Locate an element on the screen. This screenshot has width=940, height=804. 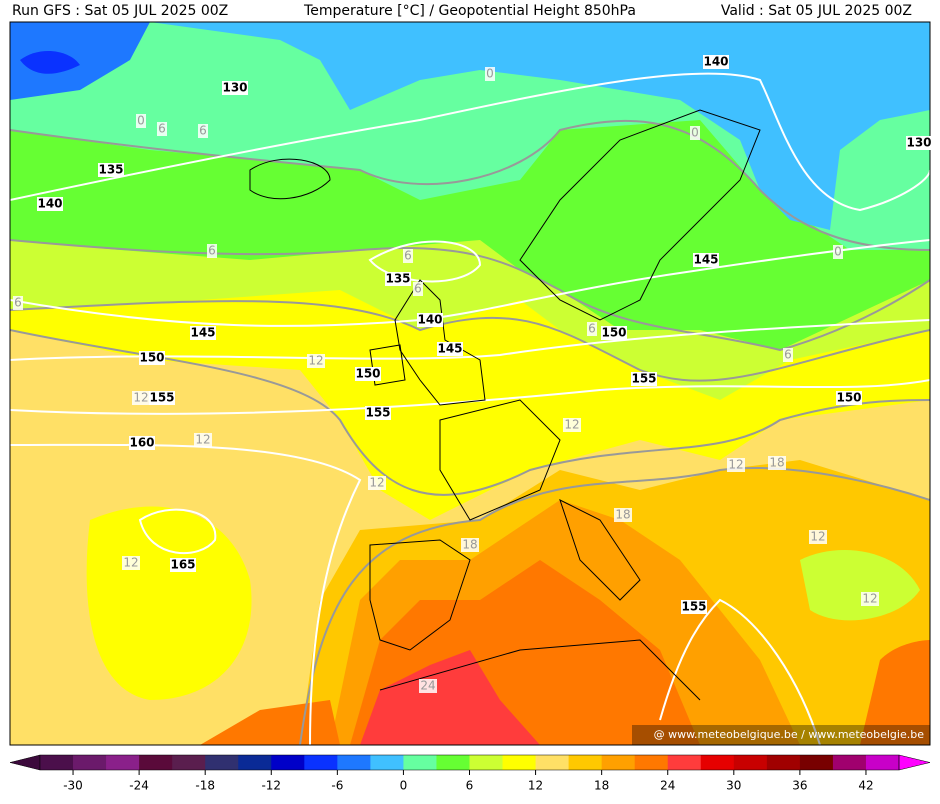
watermark-bg is located at coordinates (781, 735).